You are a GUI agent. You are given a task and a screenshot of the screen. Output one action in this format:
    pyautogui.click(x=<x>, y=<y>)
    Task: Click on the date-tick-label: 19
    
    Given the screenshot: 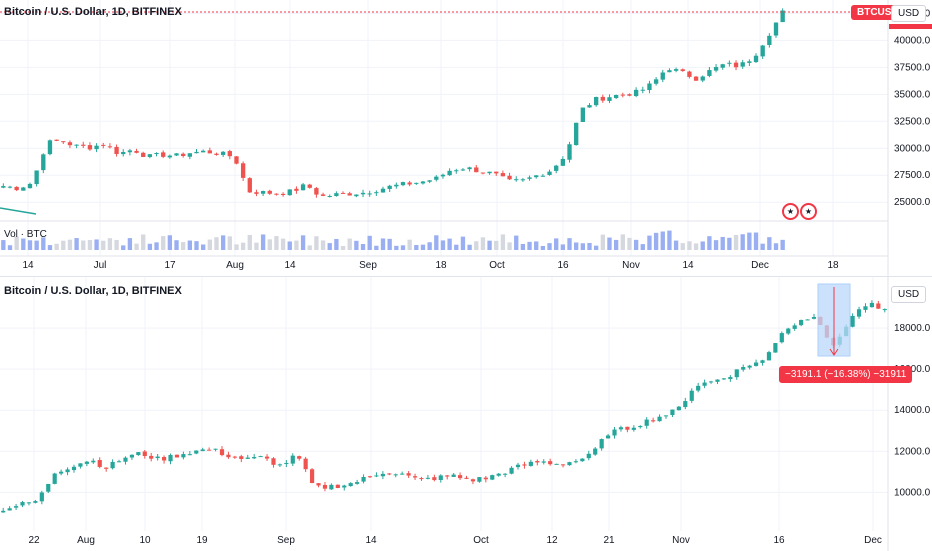 What is the action you would take?
    pyautogui.click(x=202, y=540)
    